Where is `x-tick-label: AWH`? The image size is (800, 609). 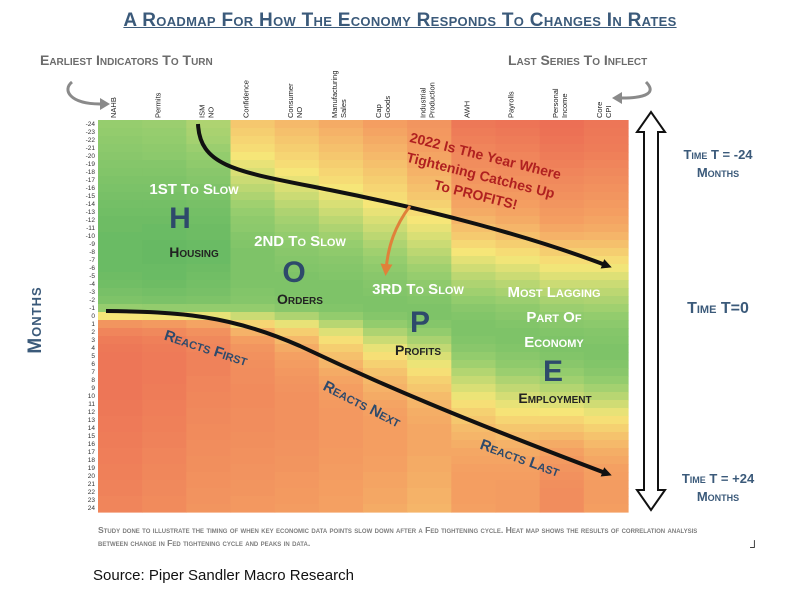
x-tick-label: AWH is located at coordinates (466, 109).